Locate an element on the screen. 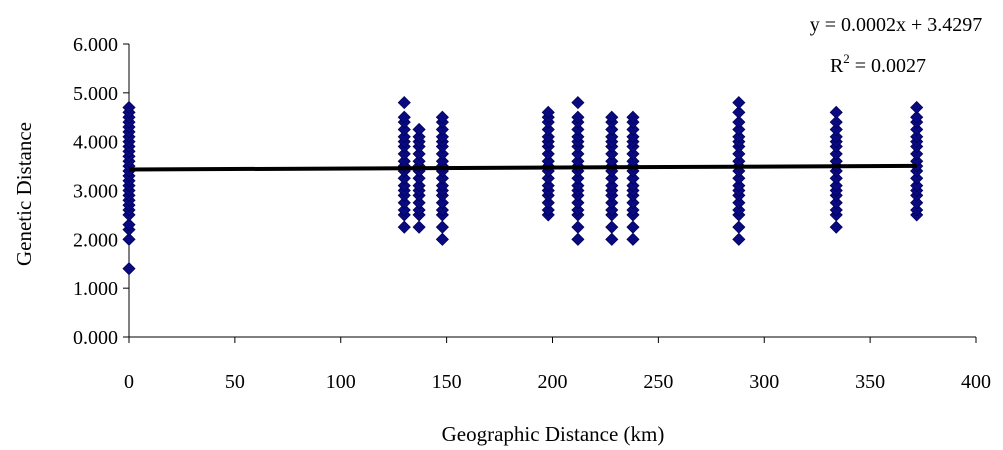  r-squared-exponent: 2 is located at coordinates (846, 58).